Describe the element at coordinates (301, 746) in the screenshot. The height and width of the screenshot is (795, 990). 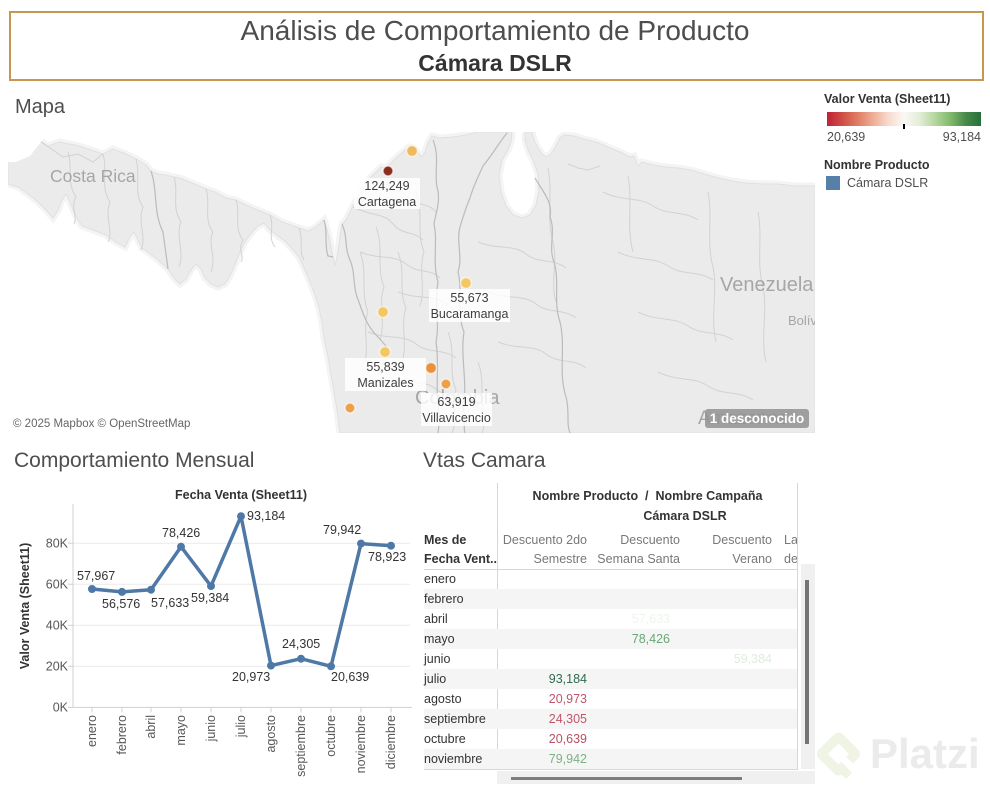
I see `svg-text: septiembre` at that location.